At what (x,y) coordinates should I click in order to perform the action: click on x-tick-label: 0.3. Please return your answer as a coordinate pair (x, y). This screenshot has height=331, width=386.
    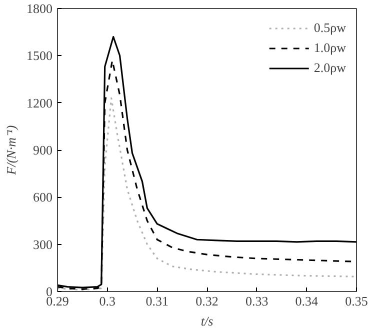
    Looking at the image, I should click on (107, 301).